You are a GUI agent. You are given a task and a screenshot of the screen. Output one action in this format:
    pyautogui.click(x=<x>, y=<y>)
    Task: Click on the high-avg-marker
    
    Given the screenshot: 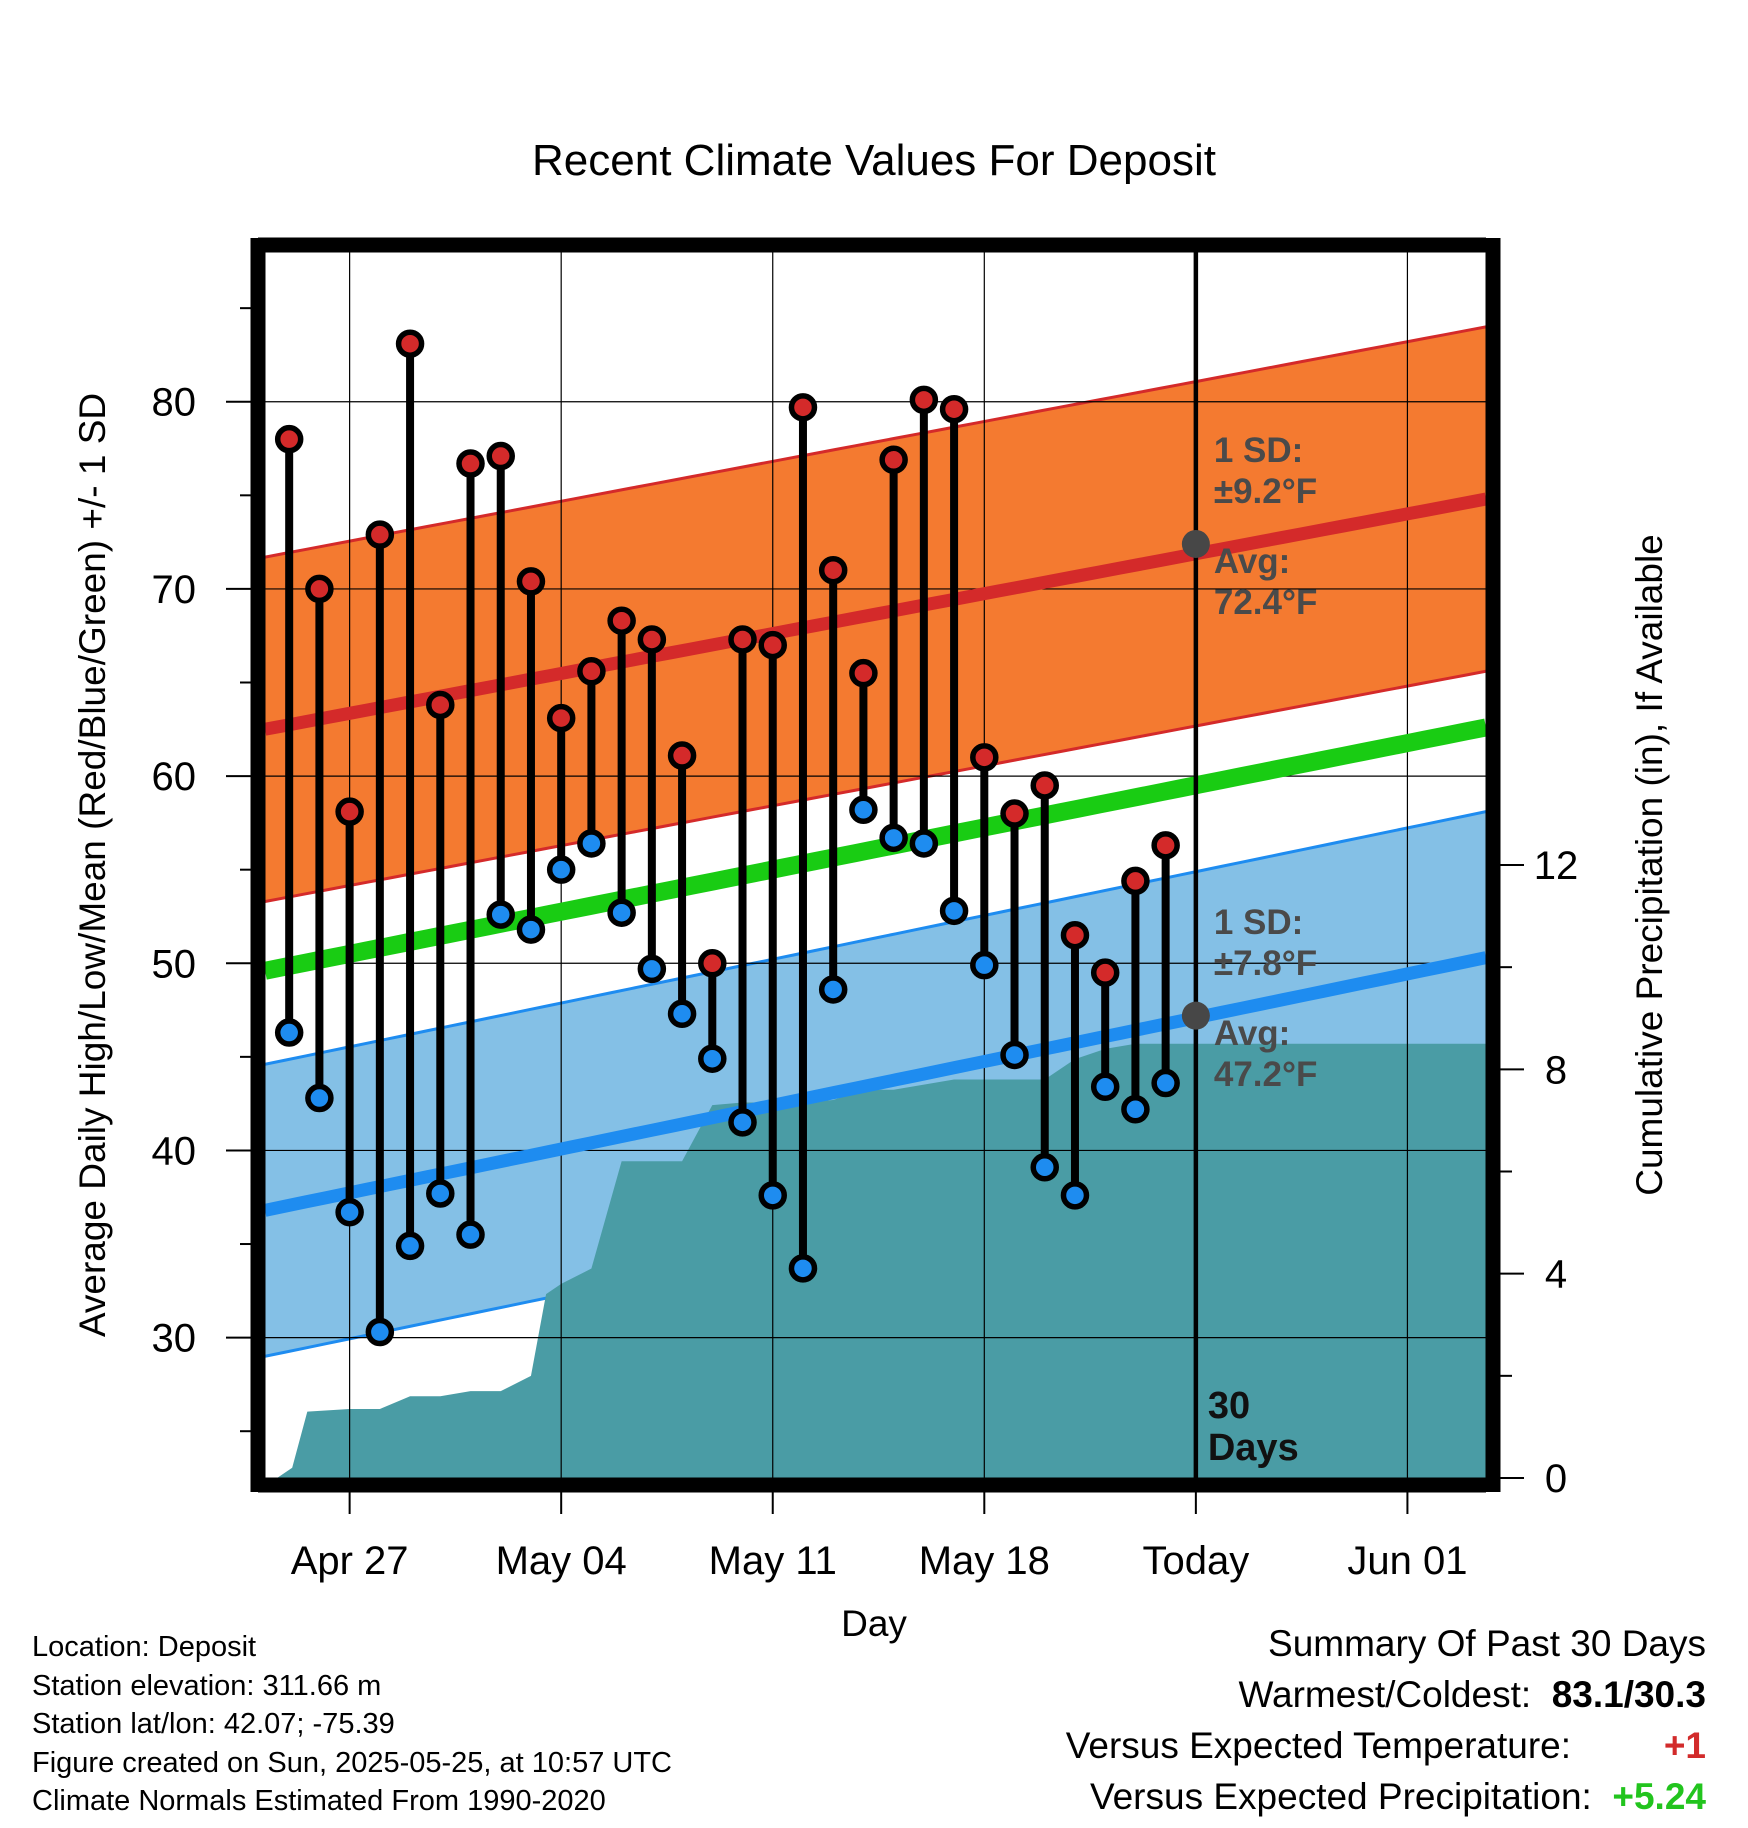 What is the action you would take?
    pyautogui.click(x=1195, y=543)
    